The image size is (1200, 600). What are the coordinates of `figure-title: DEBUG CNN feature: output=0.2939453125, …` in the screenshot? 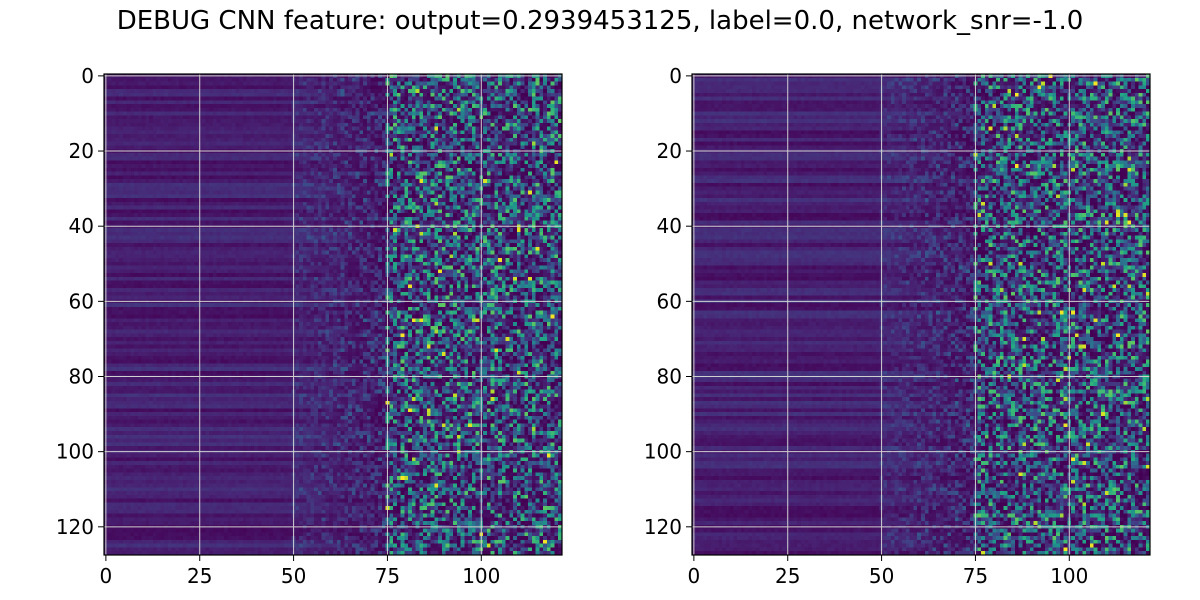 It's located at (600, 21).